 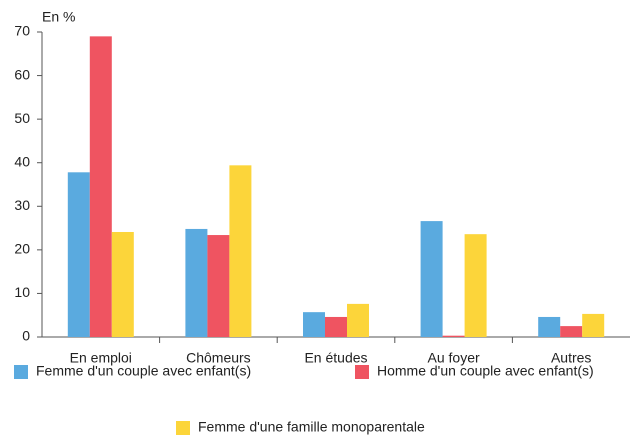 I want to click on y-tick-label: 40, so click(x=22, y=161).